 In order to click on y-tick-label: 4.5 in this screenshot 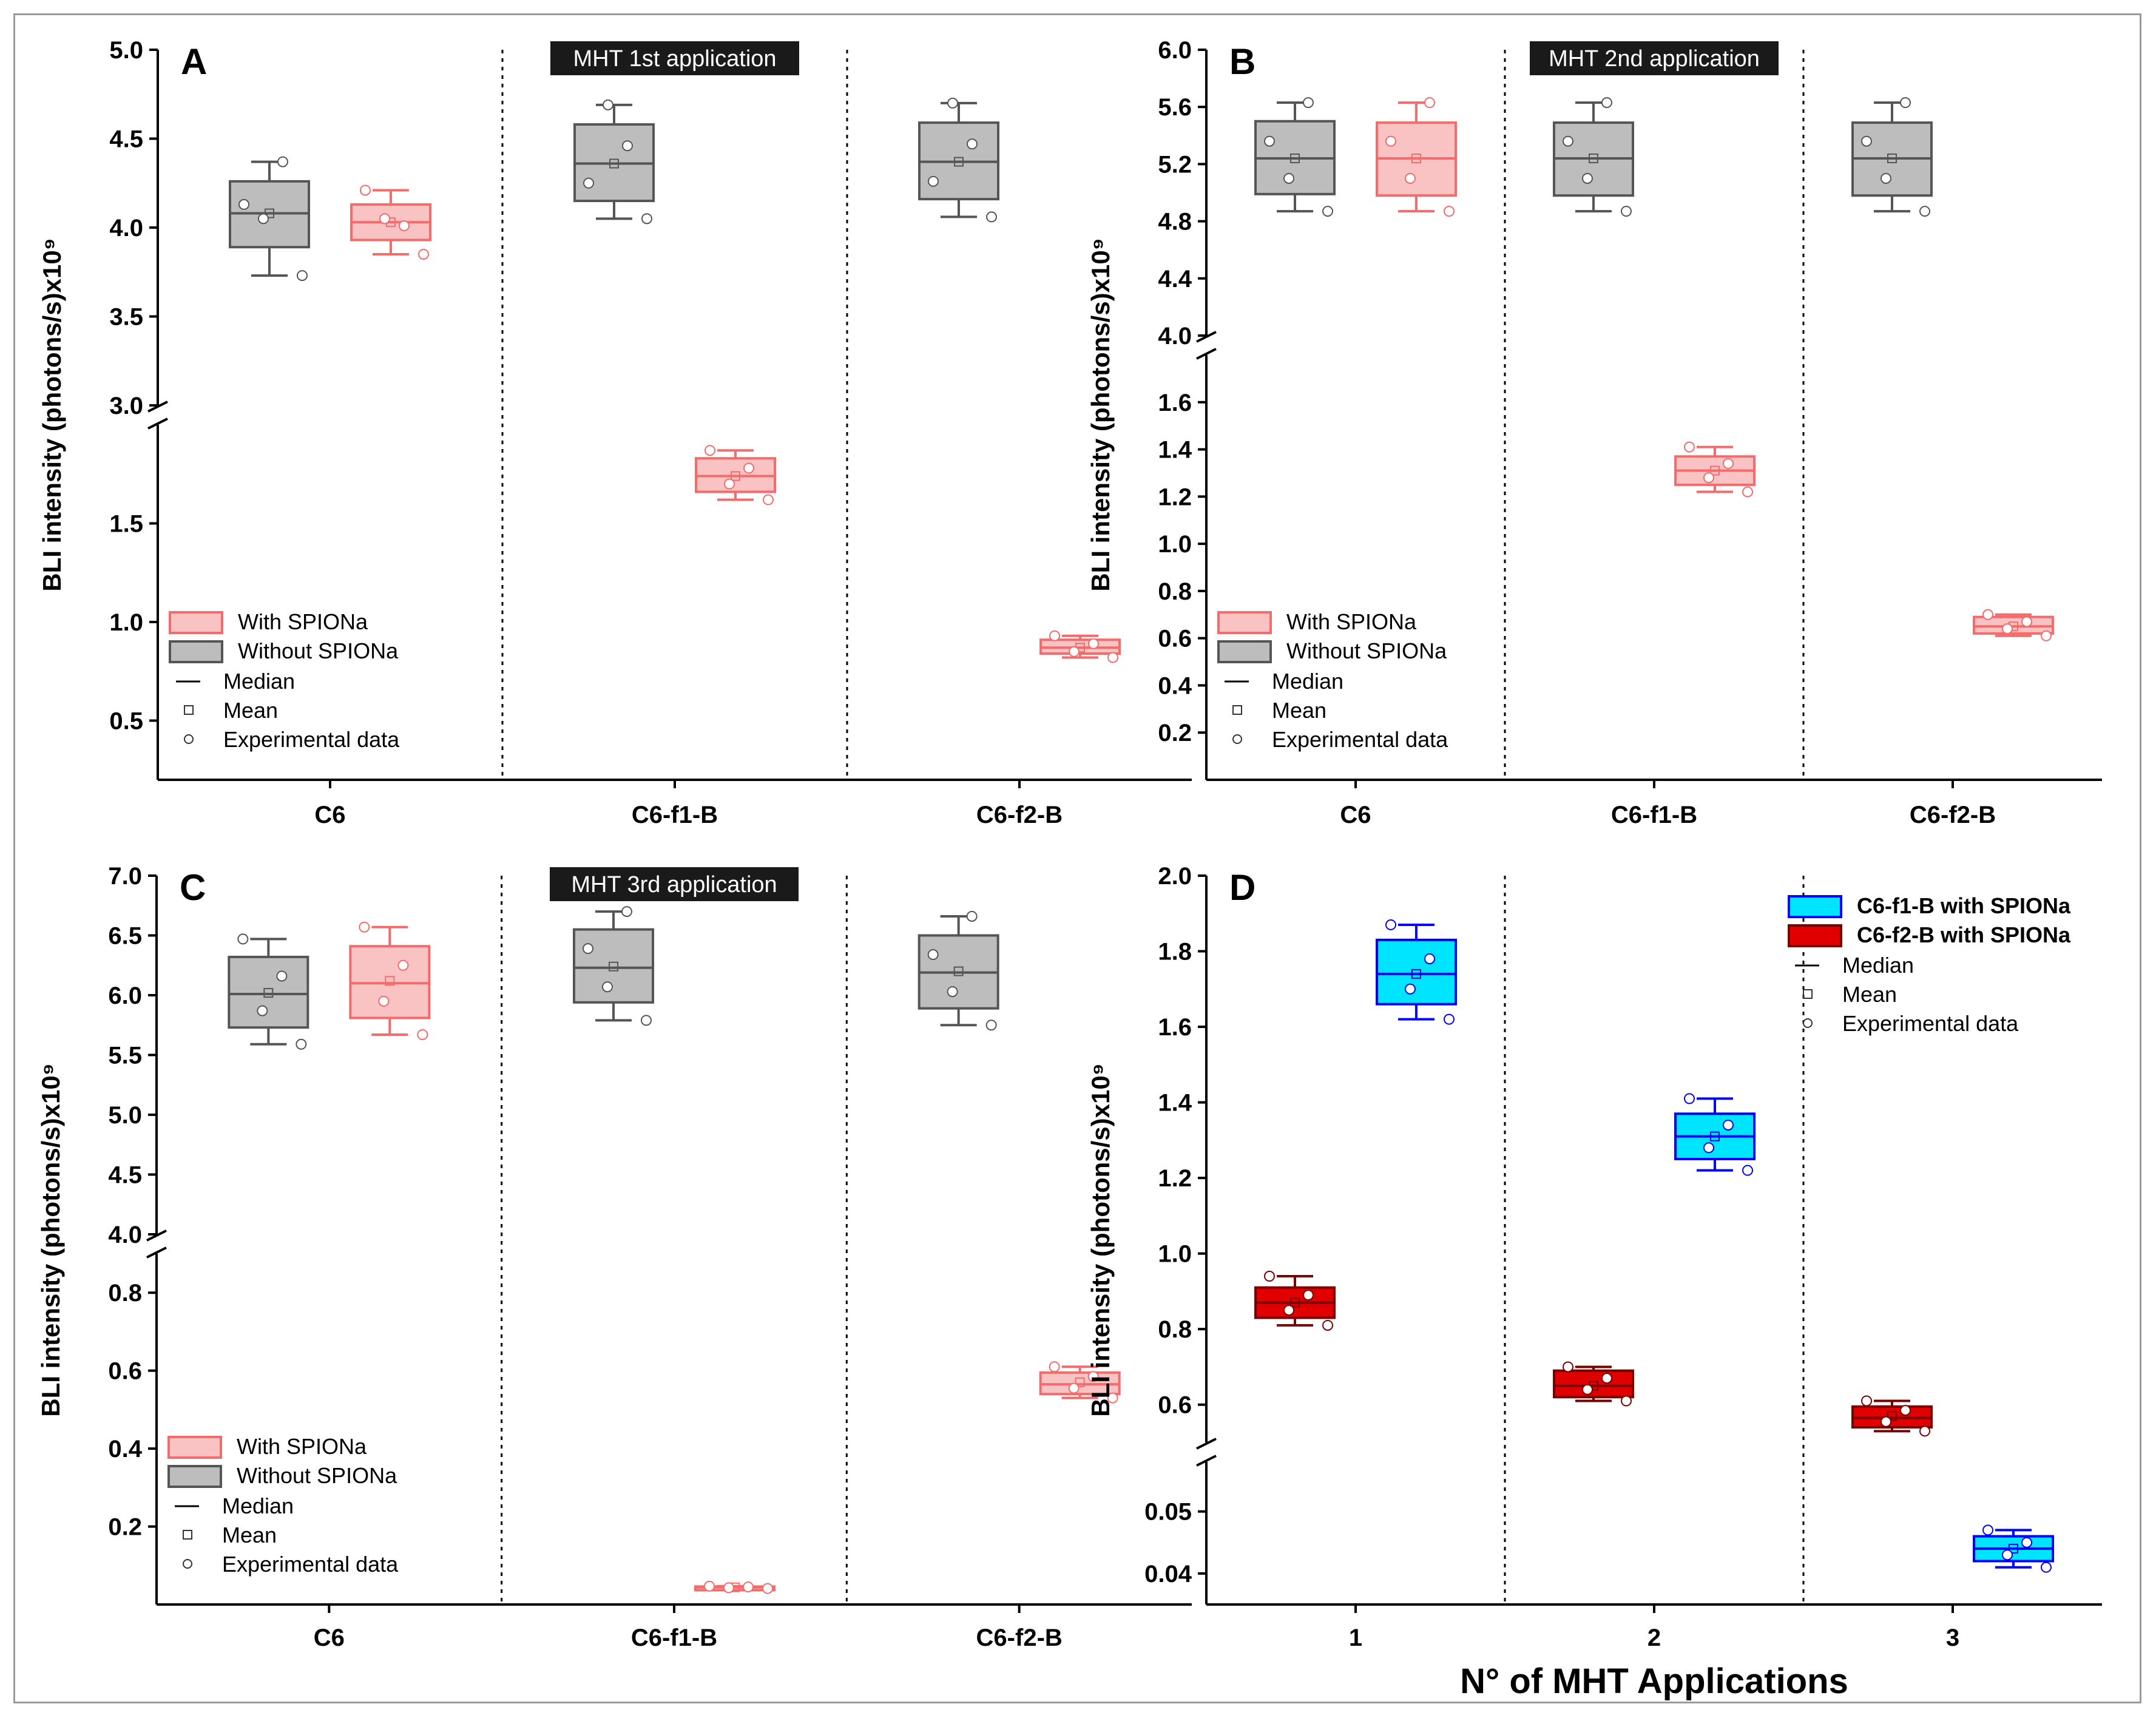, I will do `click(126, 139)`.